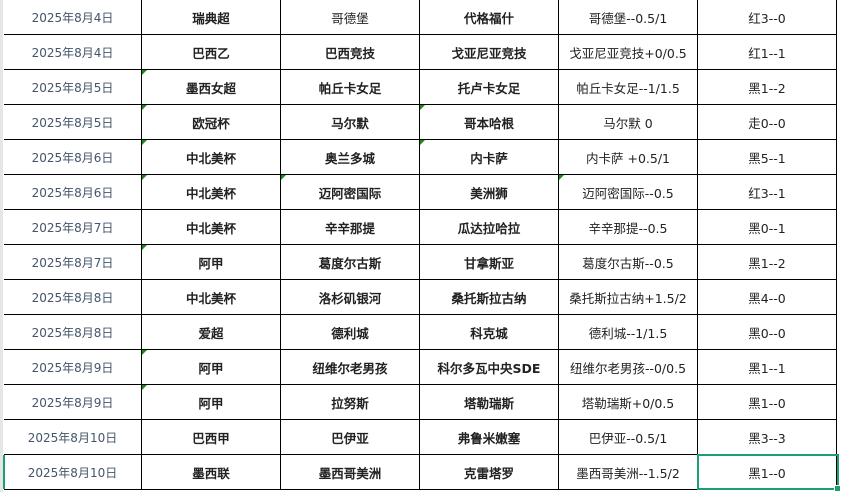 This screenshot has width=841, height=492. Describe the element at coordinates (489, 297) in the screenshot. I see `away-team-cell: 桑托斯拉古纳` at that location.